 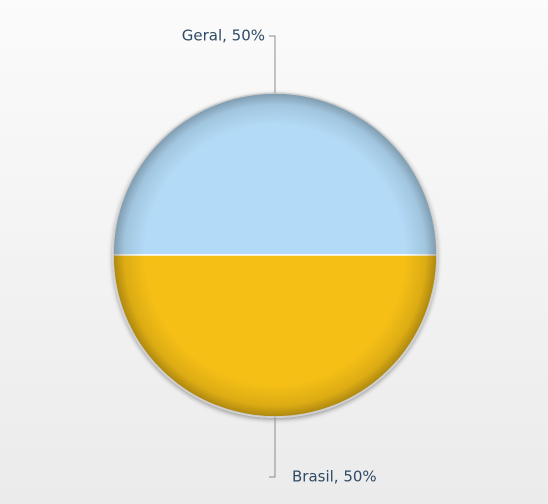 What do you see at coordinates (272, 447) in the screenshot?
I see `leader-line-brasil` at bounding box center [272, 447].